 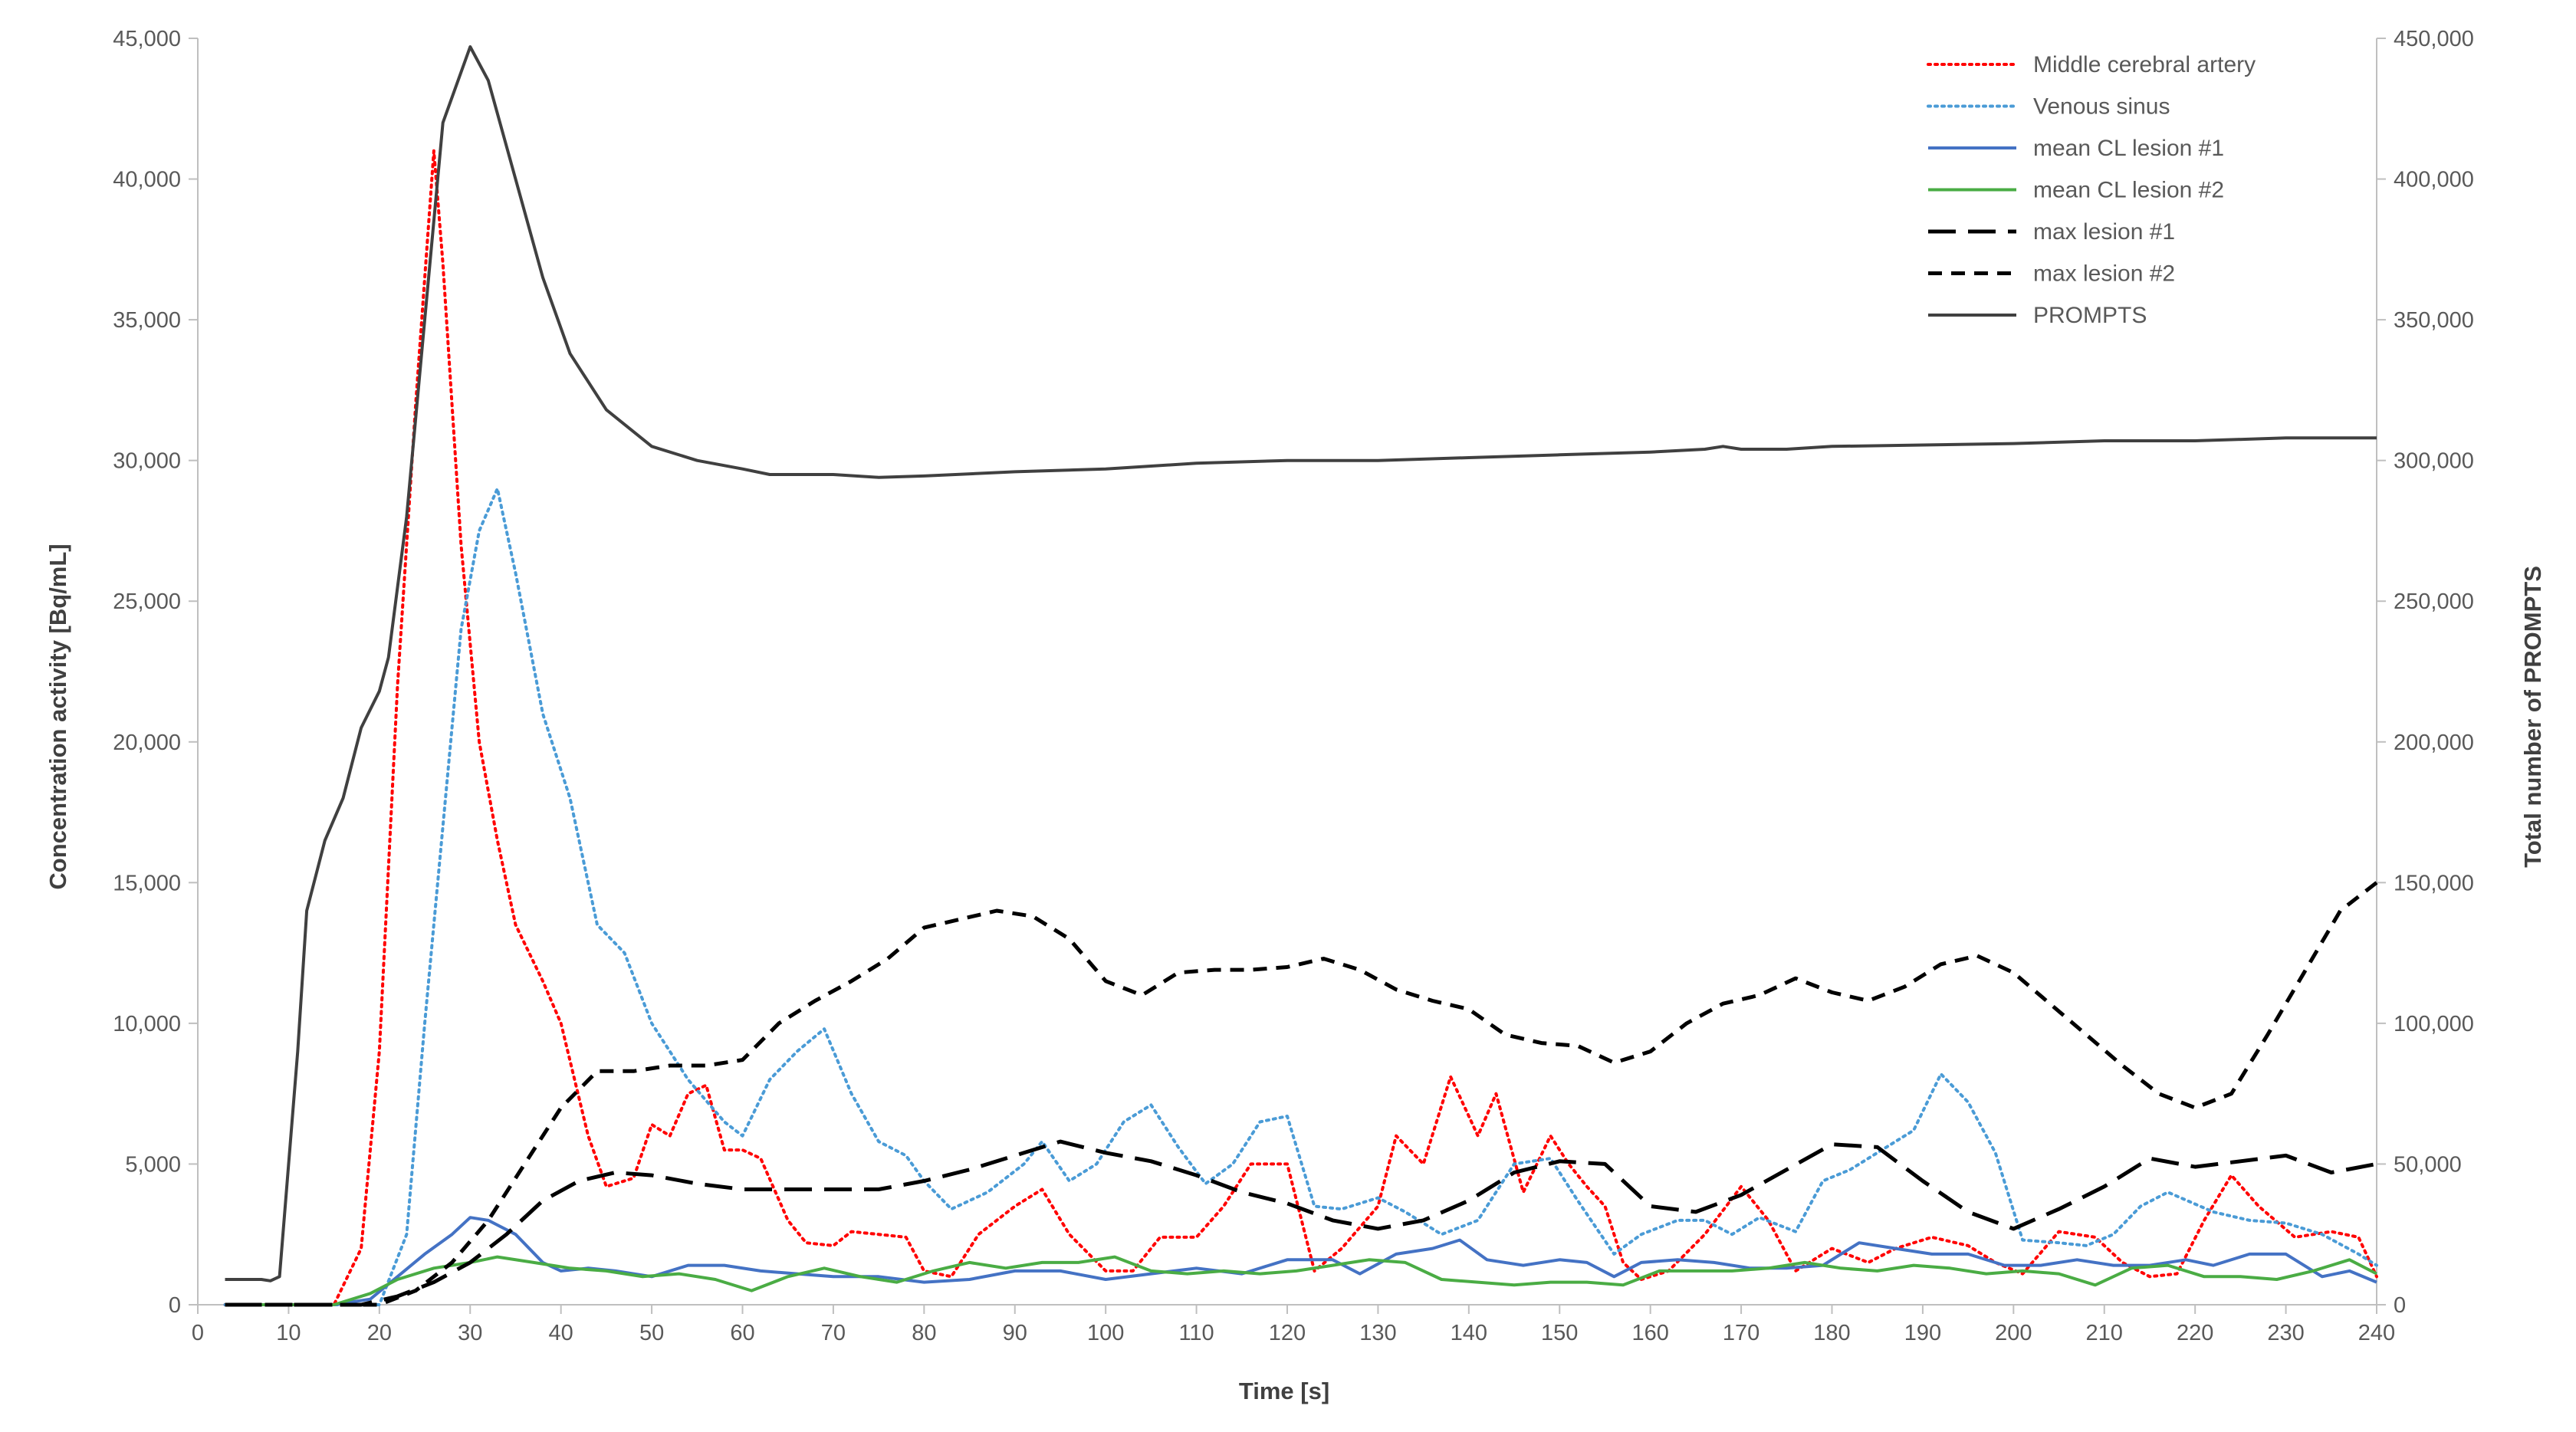 I want to click on x-tick-label: 40, so click(x=561, y=1333).